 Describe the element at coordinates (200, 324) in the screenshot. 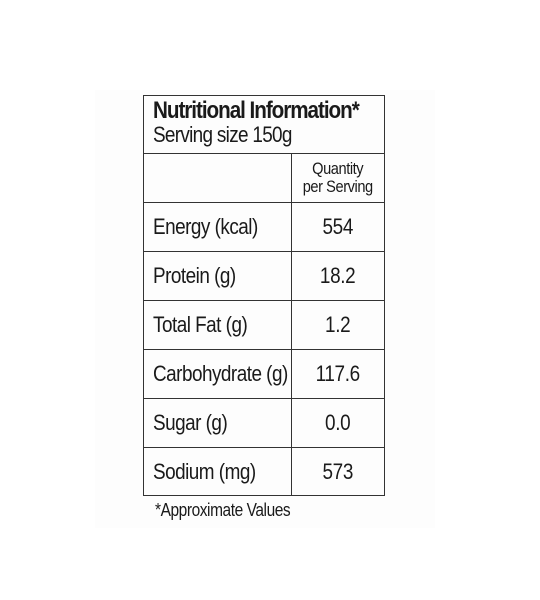

I see `nutrient-name-text: Total Fat (g)` at that location.